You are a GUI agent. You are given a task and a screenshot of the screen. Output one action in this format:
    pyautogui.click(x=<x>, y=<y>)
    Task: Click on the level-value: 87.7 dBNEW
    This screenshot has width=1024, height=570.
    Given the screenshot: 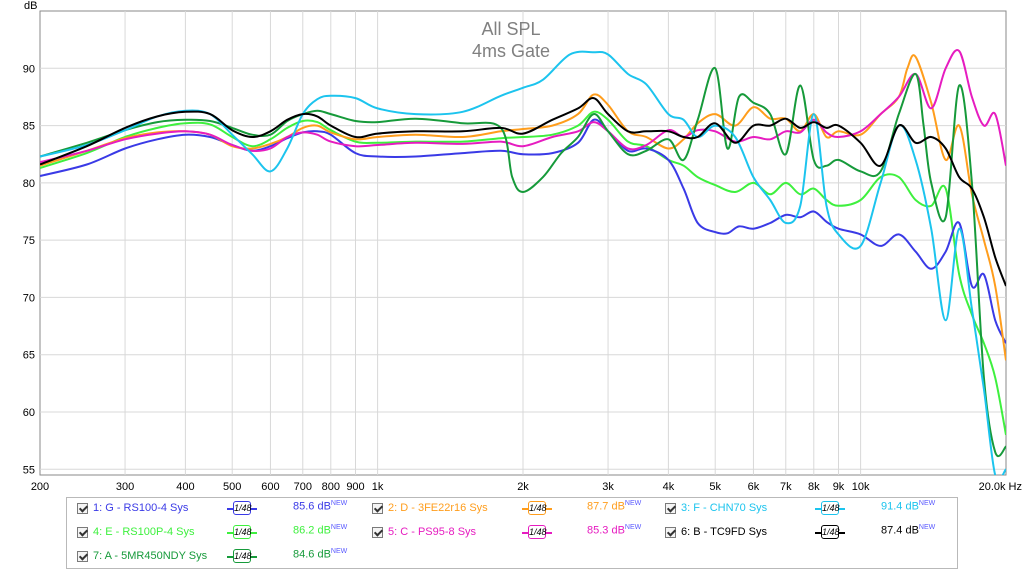 What is the action you would take?
    pyautogui.click(x=614, y=506)
    